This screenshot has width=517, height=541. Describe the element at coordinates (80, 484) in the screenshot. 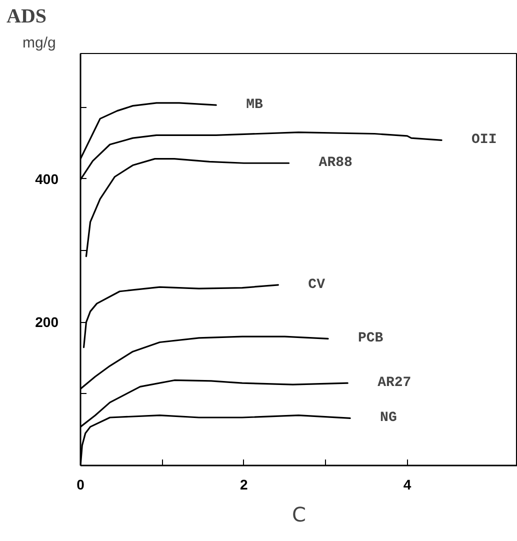

I see `x-tick-label: 0` at that location.